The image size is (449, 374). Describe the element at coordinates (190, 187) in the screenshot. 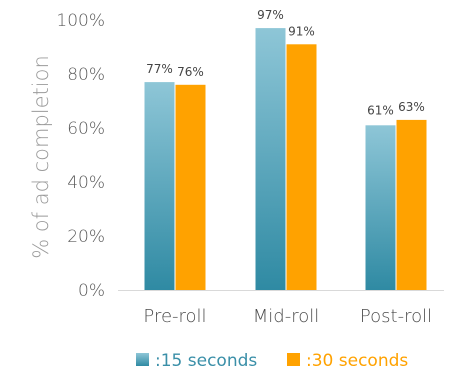

I see `bar-30s-pre-roll` at that location.